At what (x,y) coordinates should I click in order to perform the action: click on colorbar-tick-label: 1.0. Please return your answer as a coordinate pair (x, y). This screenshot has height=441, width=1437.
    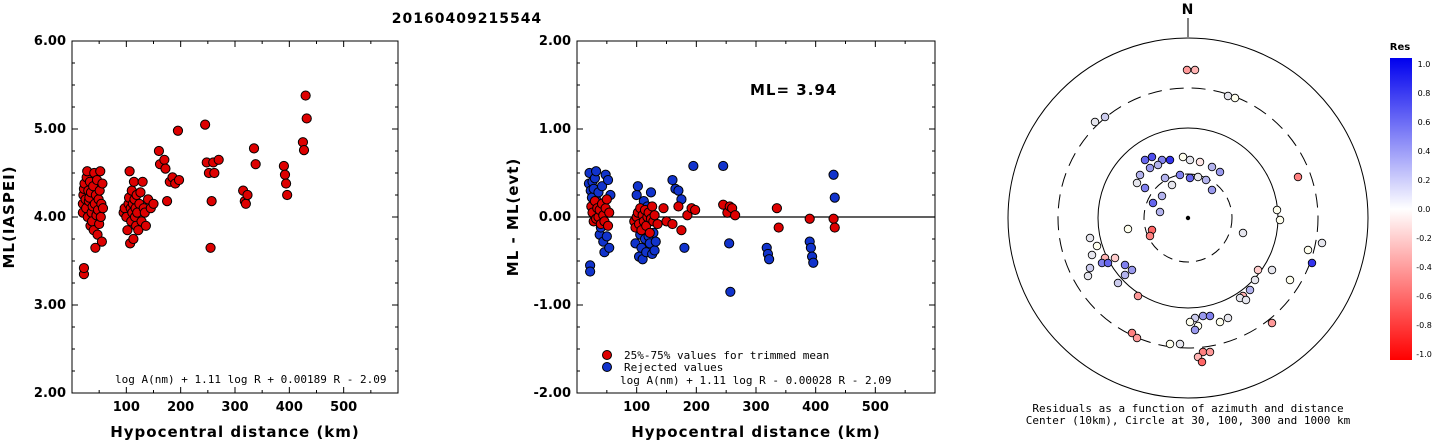
    Looking at the image, I should click on (1424, 64).